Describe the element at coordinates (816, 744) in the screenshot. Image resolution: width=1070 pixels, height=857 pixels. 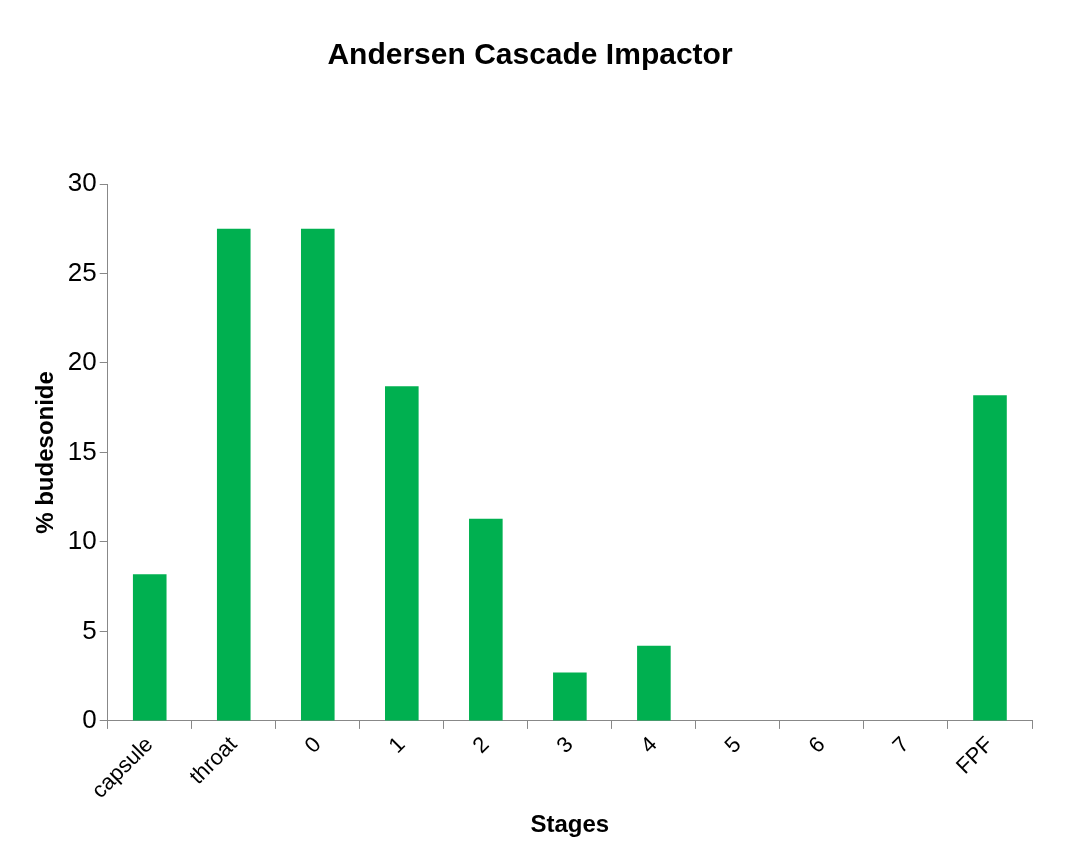
I see `x-tick-label: 6` at that location.